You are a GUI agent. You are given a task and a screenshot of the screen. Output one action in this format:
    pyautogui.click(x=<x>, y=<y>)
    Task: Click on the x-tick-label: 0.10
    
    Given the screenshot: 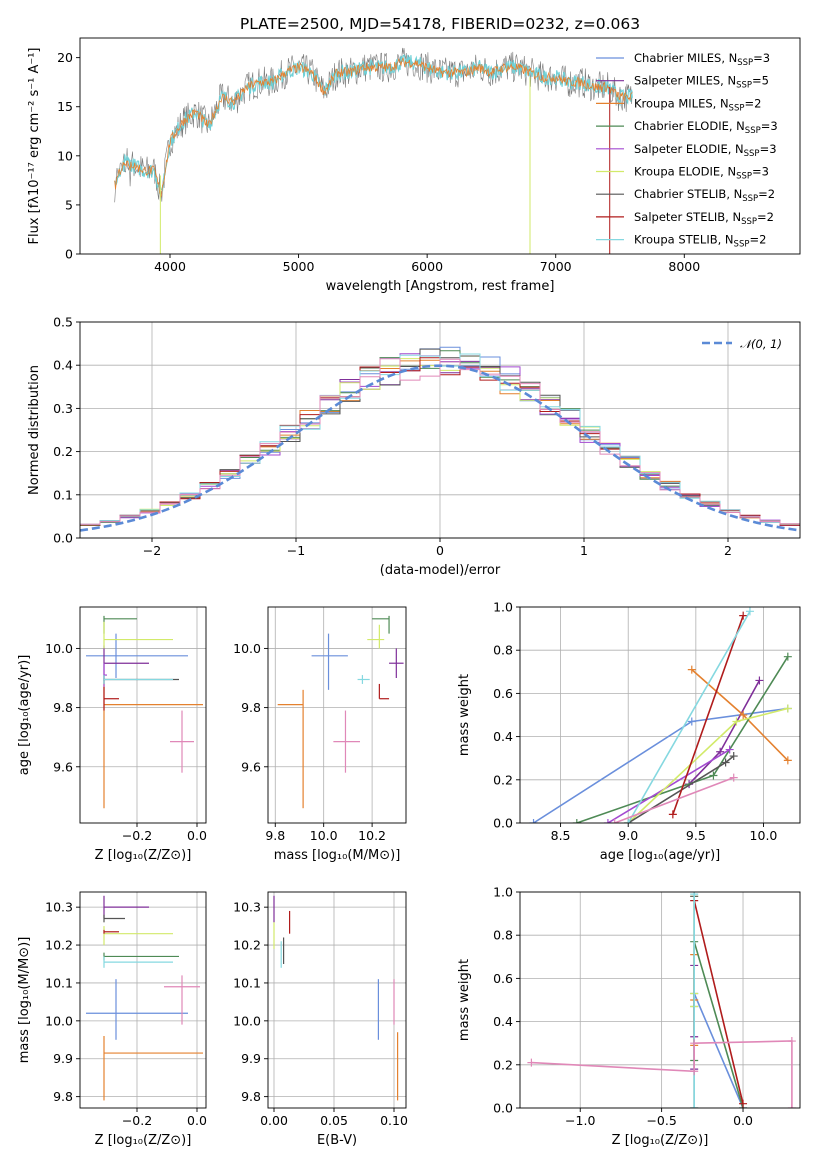 What is the action you would take?
    pyautogui.click(x=394, y=1120)
    